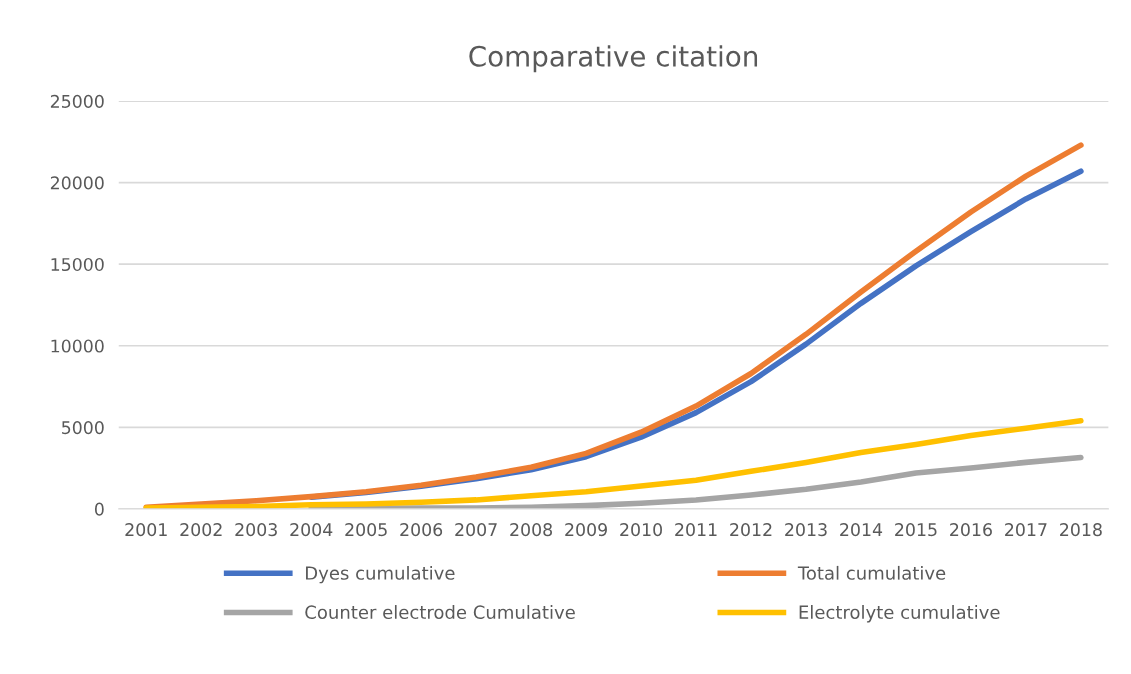 This screenshot has height=674, width=1131. Describe the element at coordinates (77, 264) in the screenshot. I see `y-tick-label: 15000` at that location.